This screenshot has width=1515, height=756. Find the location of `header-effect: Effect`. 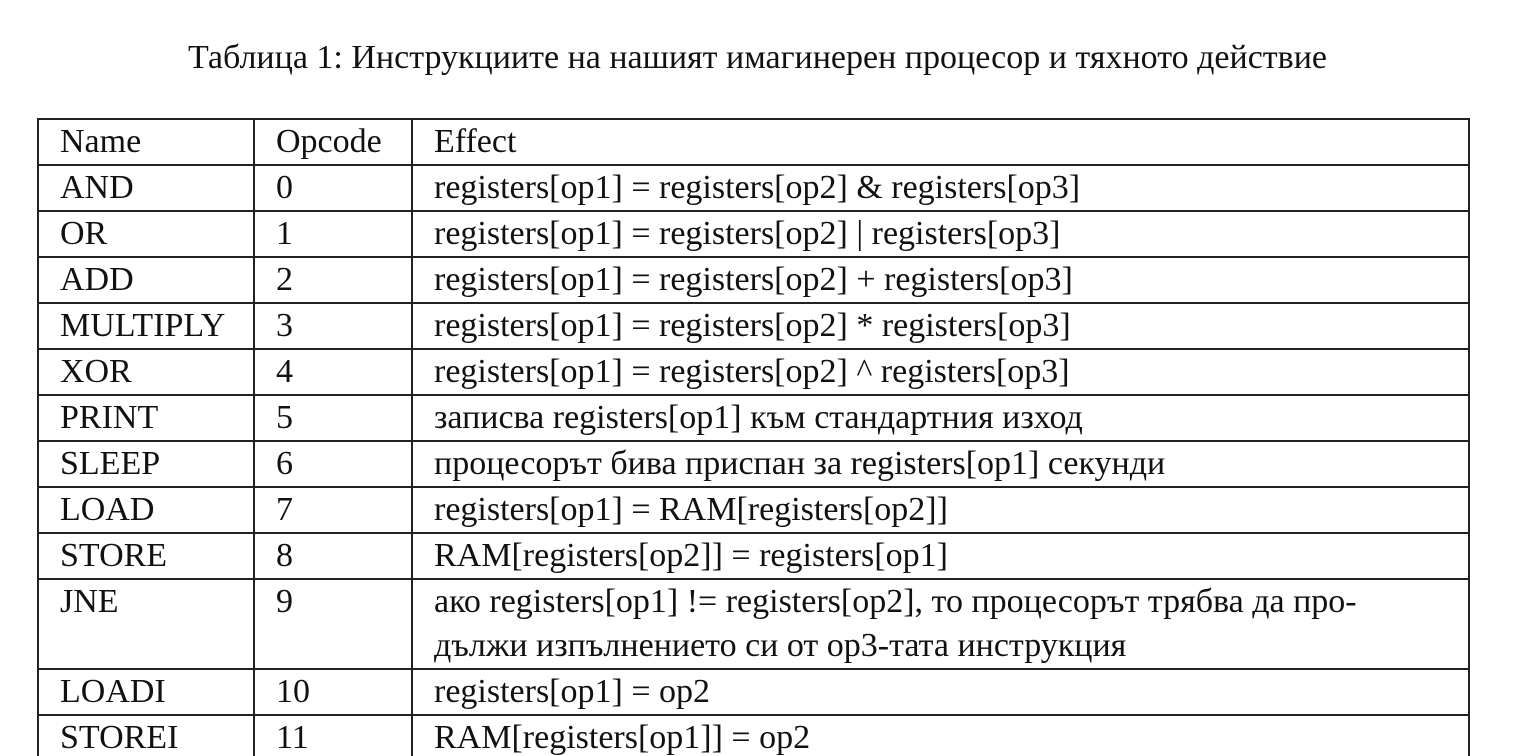

header-effect: Effect is located at coordinates (940, 142).